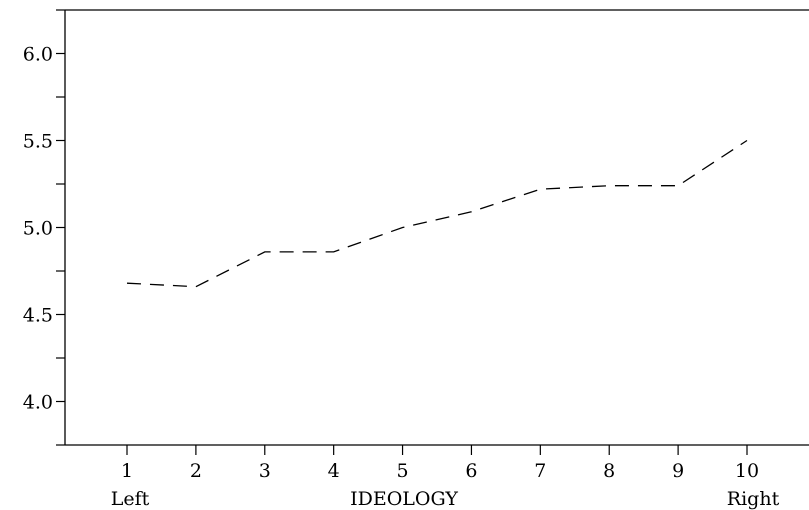 This screenshot has width=809, height=510. Describe the element at coordinates (609, 471) in the screenshot. I see `x-tick-label: 8` at that location.